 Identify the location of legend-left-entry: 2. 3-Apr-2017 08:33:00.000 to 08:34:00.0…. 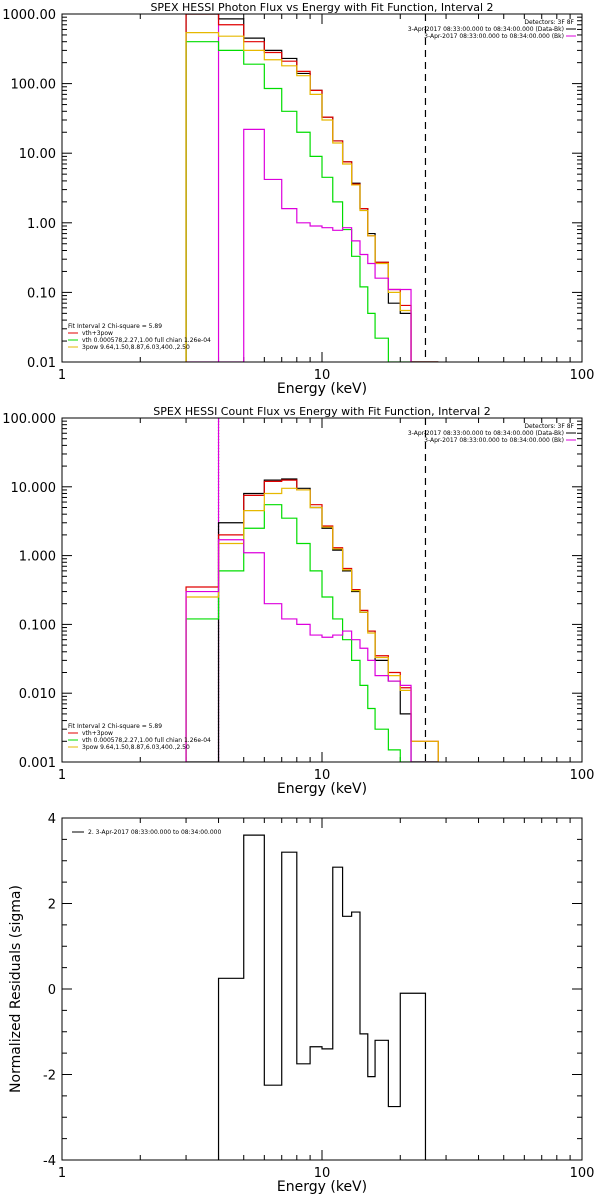
(154, 832).